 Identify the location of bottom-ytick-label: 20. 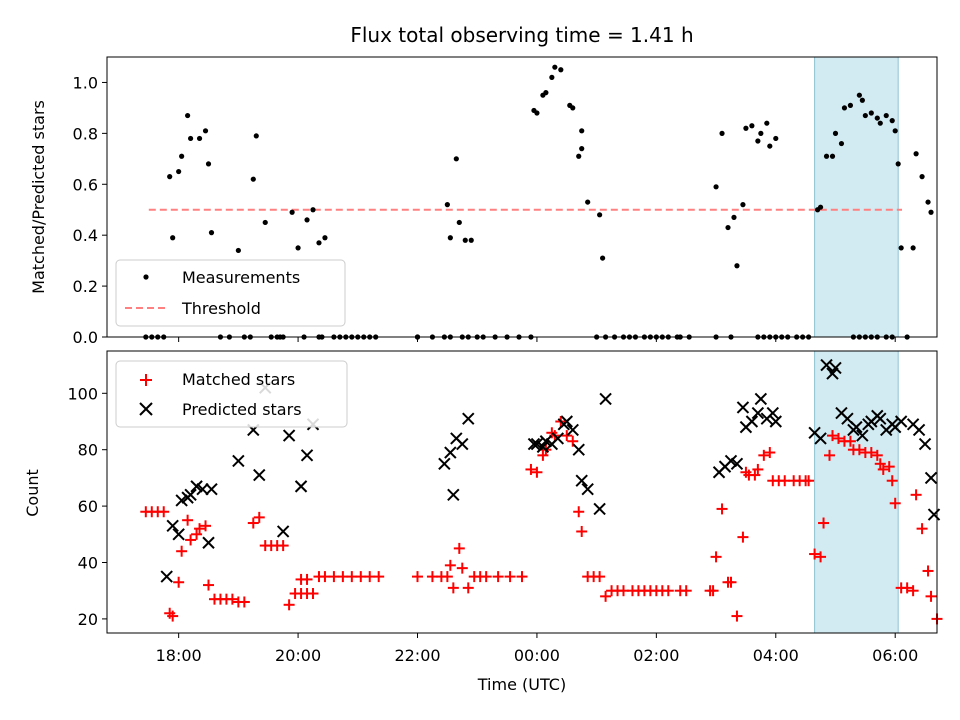
(88, 619).